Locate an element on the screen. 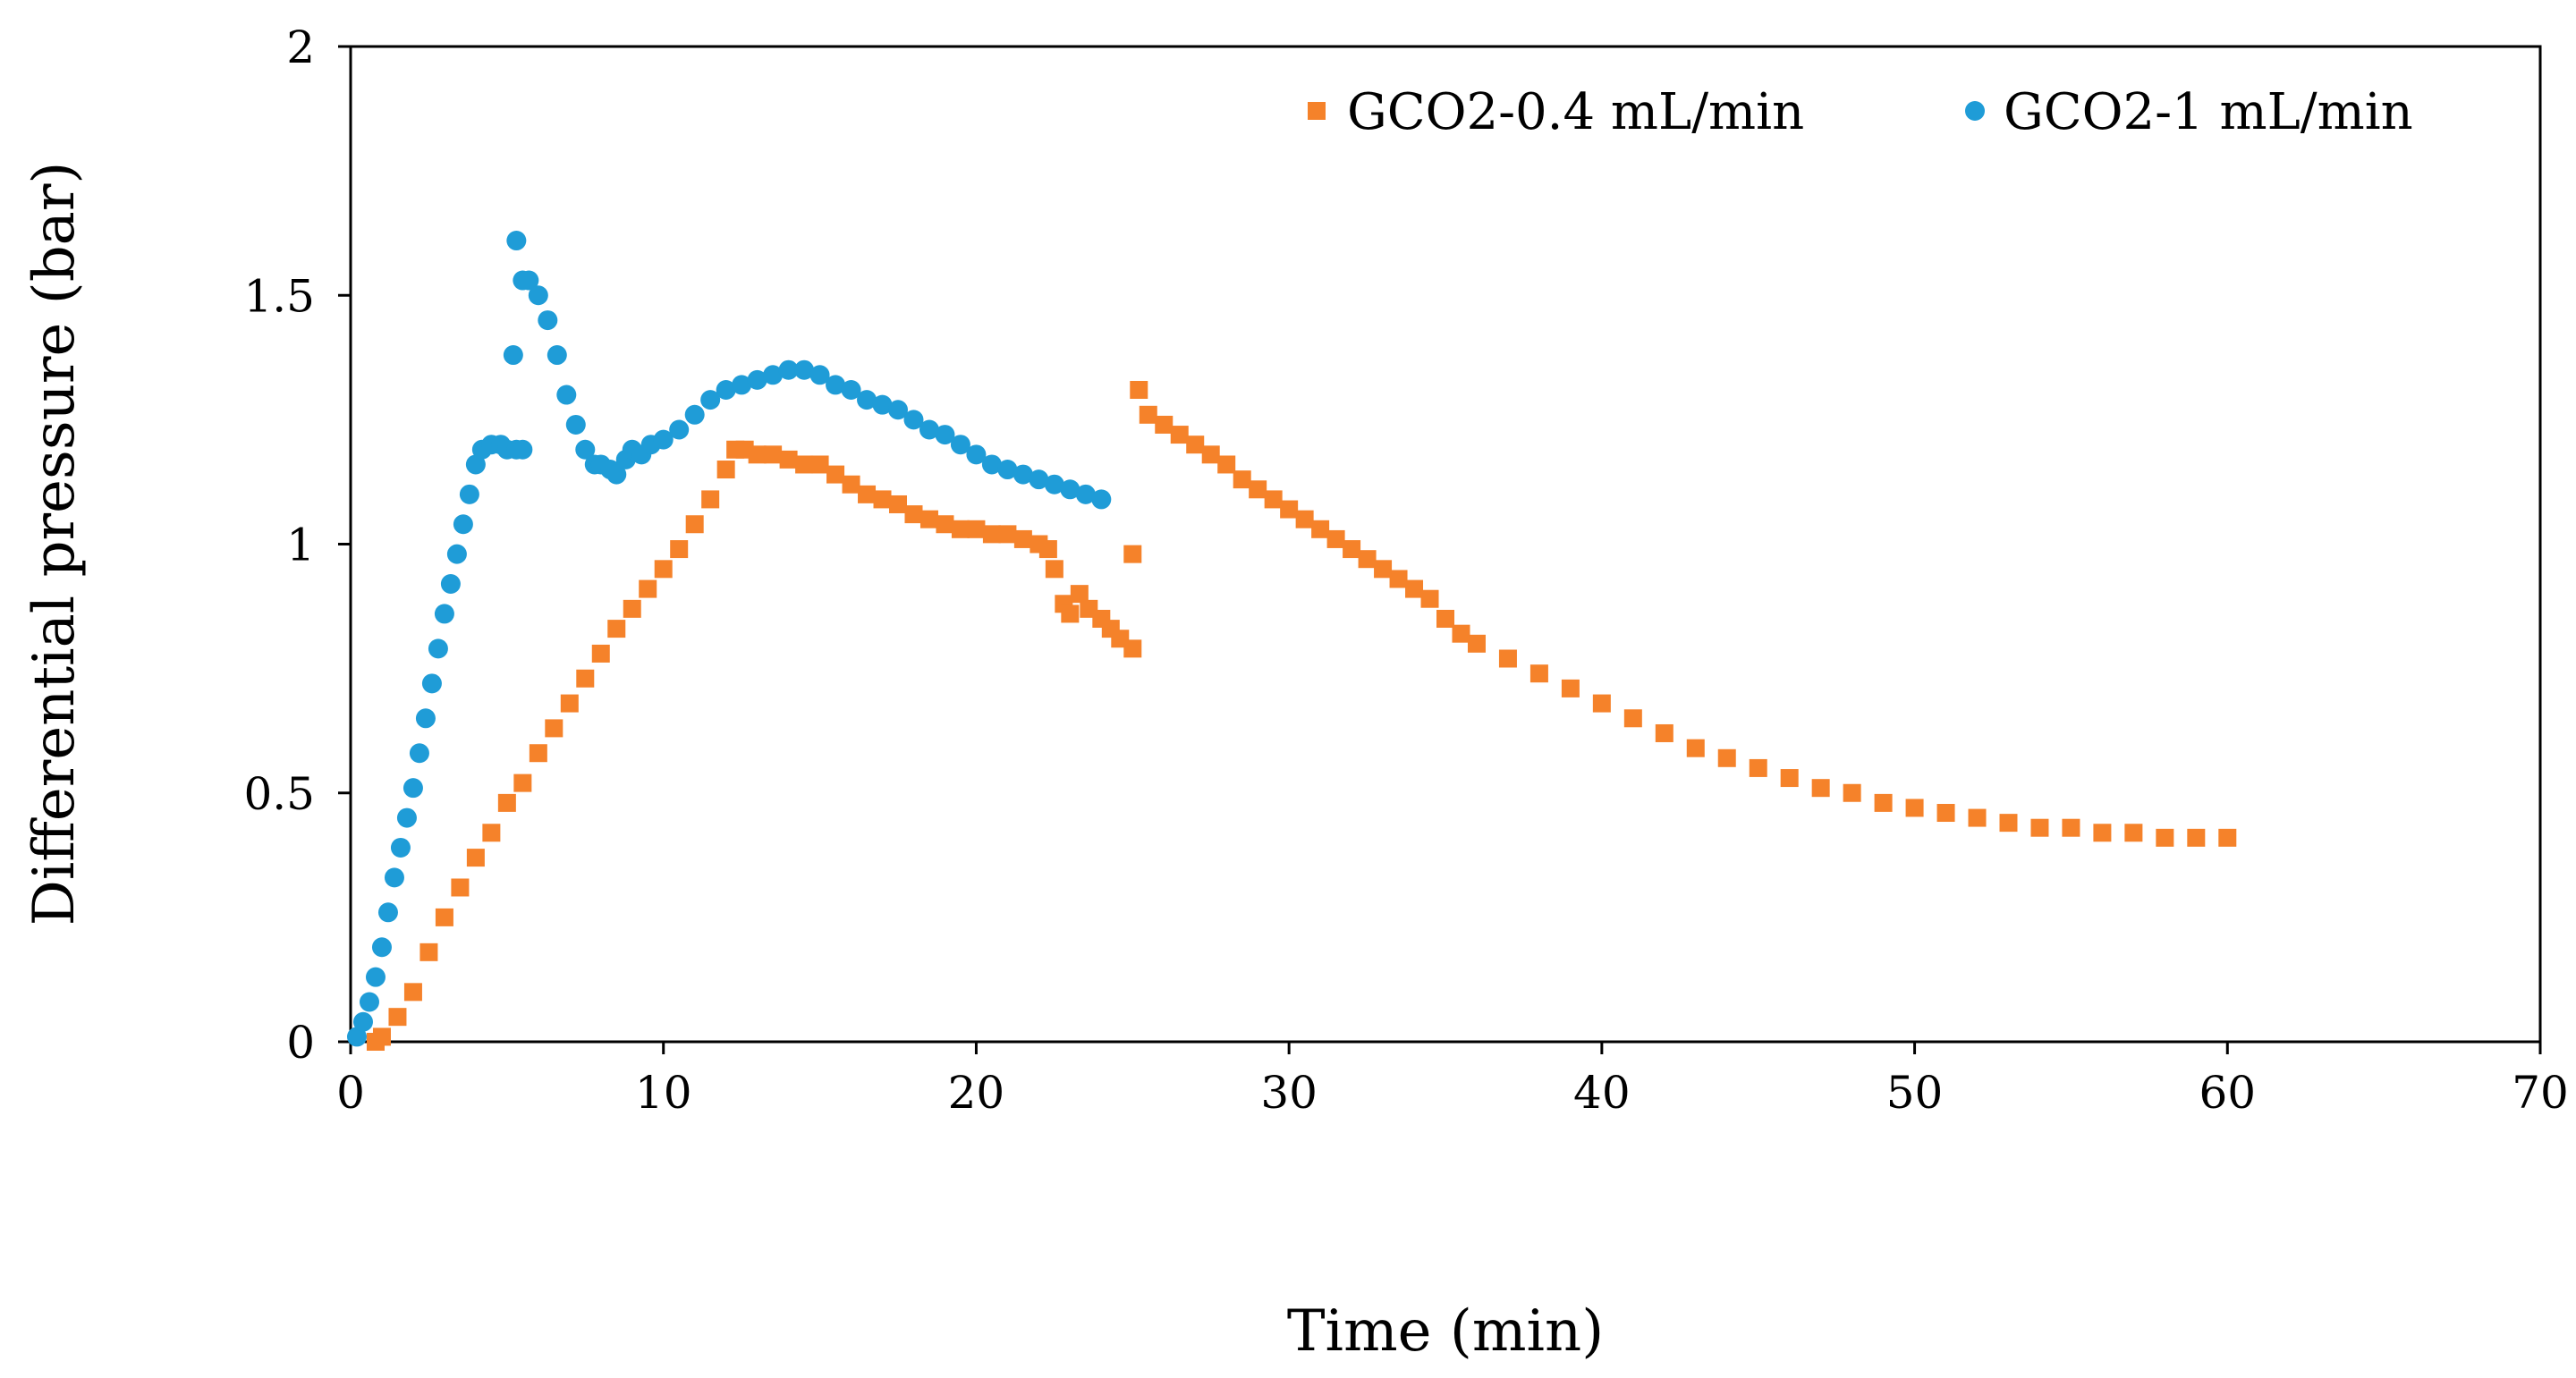 The height and width of the screenshot is (1378, 2576). x-tick-label: 20 is located at coordinates (976, 1093).